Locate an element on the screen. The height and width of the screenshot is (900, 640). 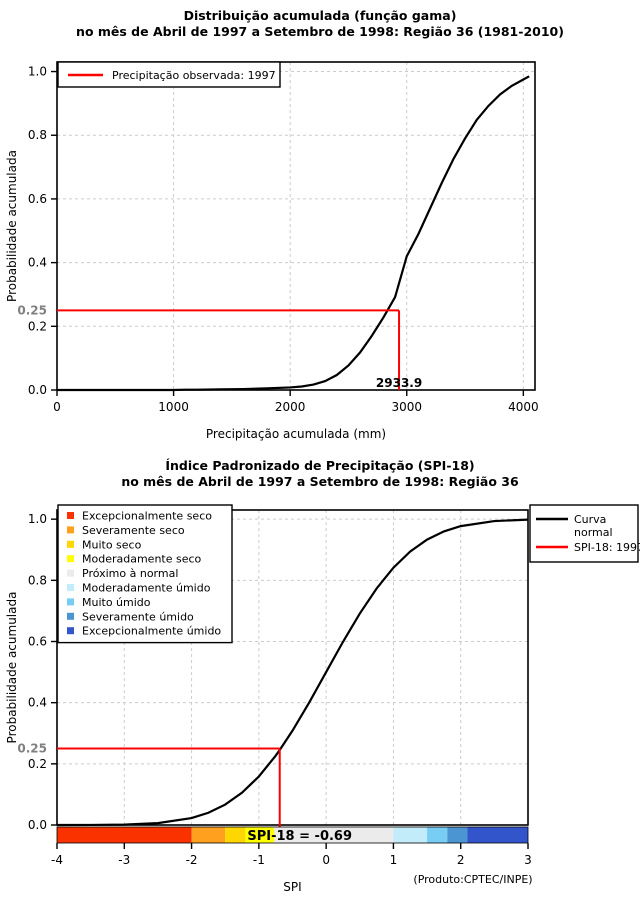
x-tick-label: -4 is located at coordinates (57, 860).